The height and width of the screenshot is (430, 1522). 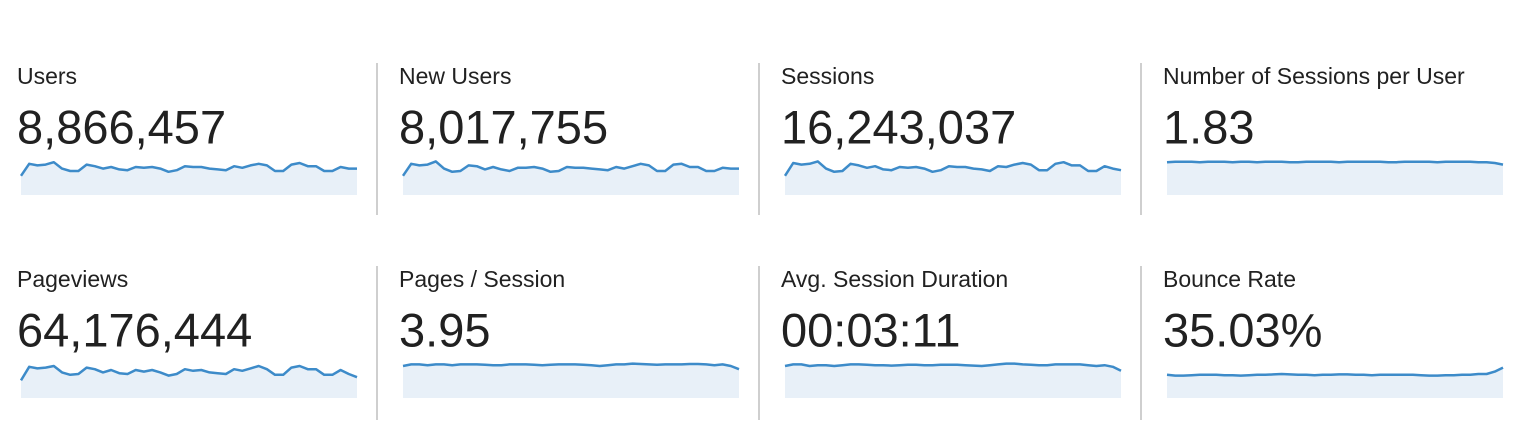 I want to click on metric-label: Pages / Session, so click(x=482, y=279).